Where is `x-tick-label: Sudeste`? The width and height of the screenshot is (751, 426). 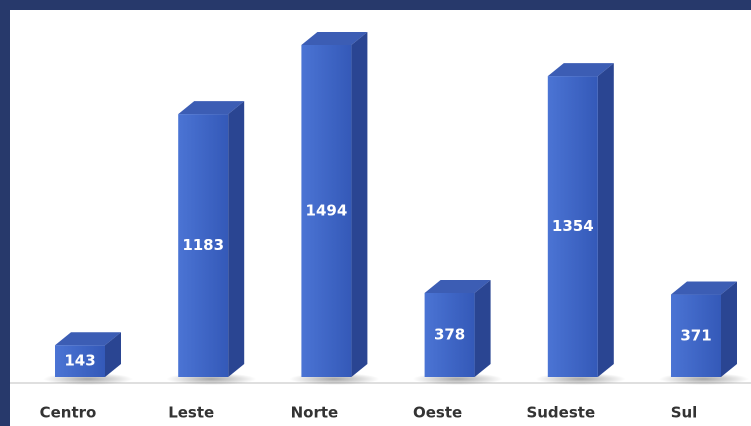
x-tick-label: Sudeste is located at coordinates (560, 413).